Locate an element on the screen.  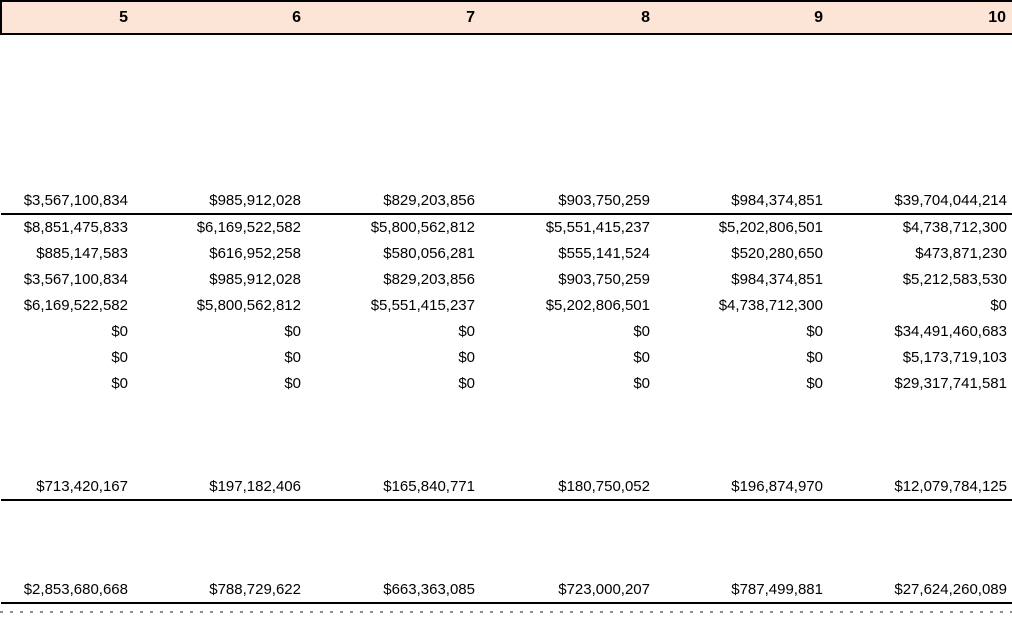
cell-r8-c10: $29,317,741,581 is located at coordinates (950, 383).